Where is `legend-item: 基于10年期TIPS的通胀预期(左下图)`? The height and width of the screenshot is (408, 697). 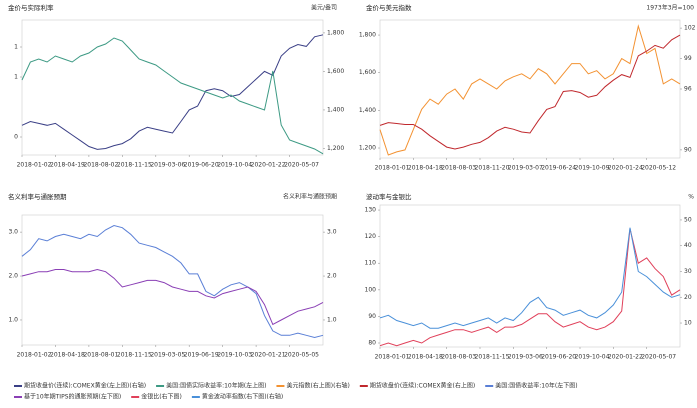 legend-item: 基于10年期TIPS的通胀预期(左下图) is located at coordinates (67, 397).